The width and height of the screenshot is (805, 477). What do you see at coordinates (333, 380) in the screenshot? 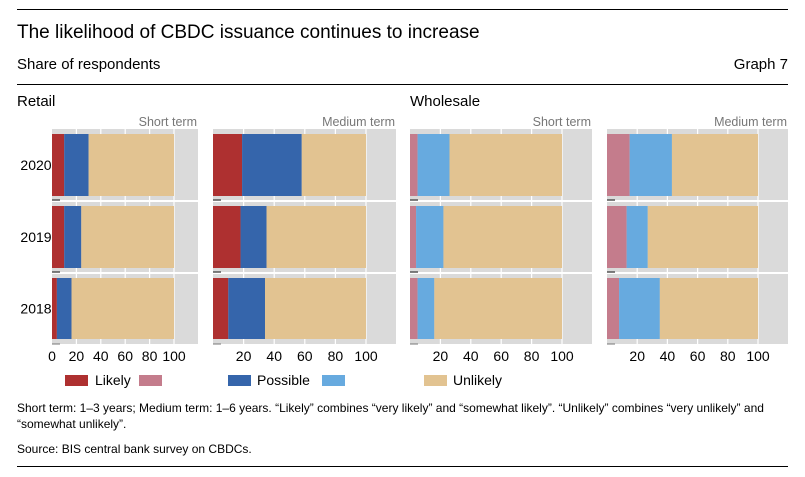
I see `legend-swatch-possible-wholesale` at bounding box center [333, 380].